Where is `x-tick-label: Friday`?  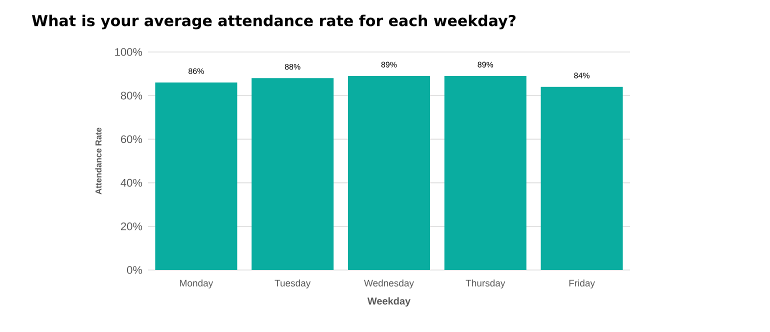 x-tick-label: Friday is located at coordinates (582, 284).